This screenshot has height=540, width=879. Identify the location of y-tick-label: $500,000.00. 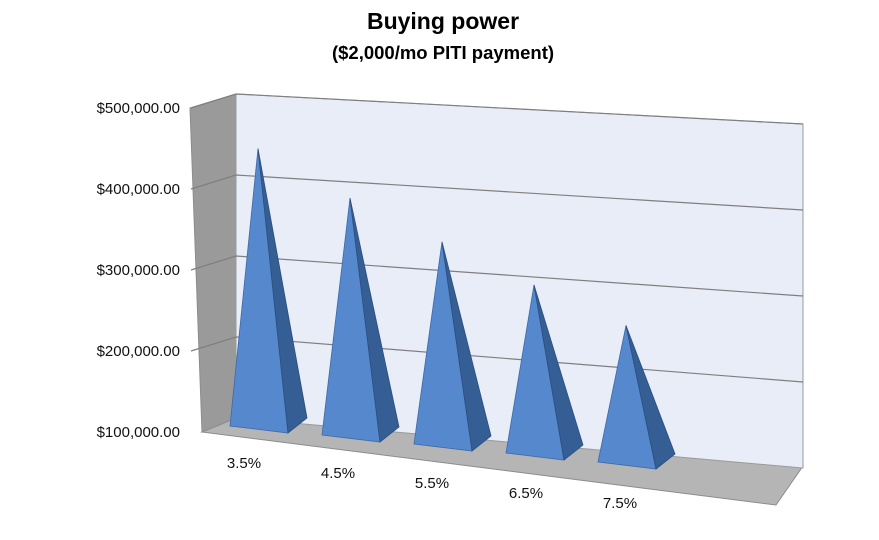
(138, 108).